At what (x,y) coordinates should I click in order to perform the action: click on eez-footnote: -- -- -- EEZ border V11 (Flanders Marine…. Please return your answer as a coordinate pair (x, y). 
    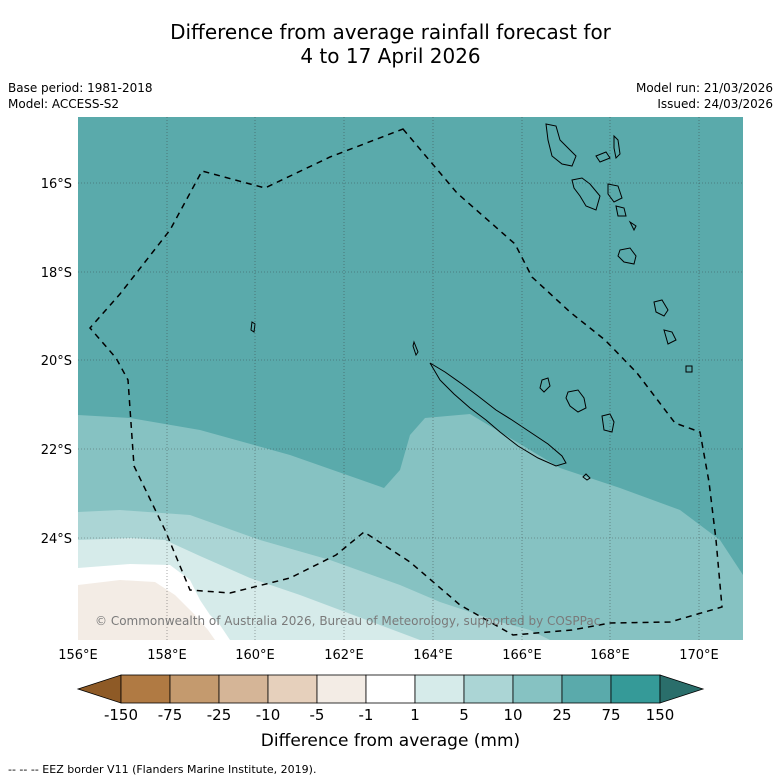
    Looking at the image, I should click on (162, 769).